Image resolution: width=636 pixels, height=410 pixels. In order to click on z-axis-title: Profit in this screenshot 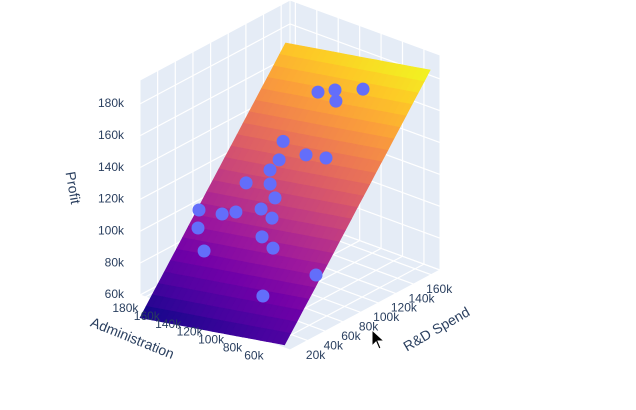, I will do `click(73, 187)`.